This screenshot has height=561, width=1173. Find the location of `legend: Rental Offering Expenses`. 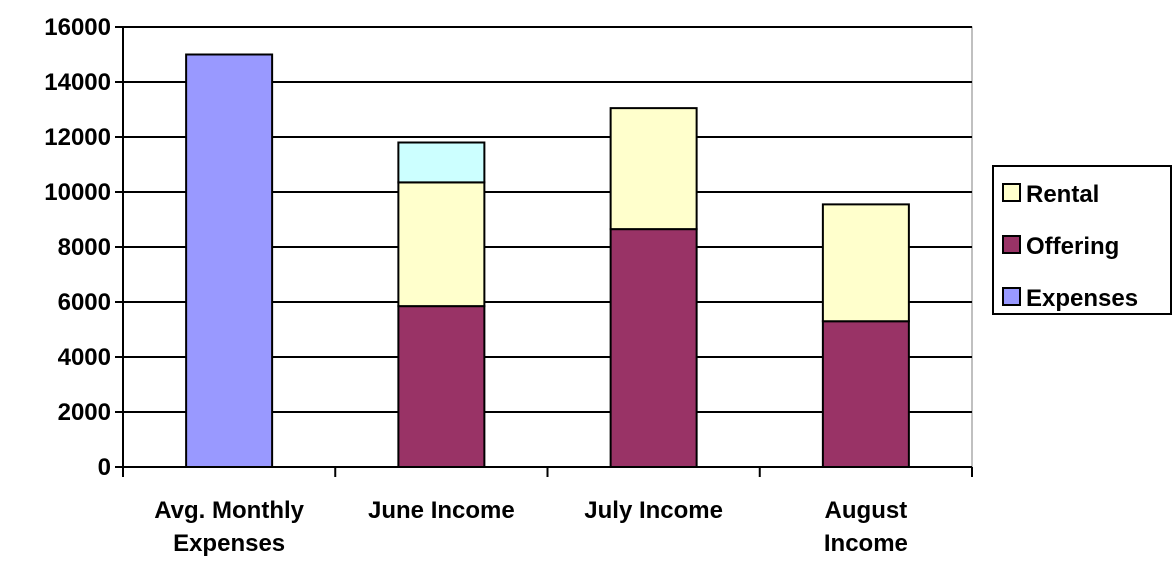

legend: Rental Offering Expenses is located at coordinates (1082, 240).